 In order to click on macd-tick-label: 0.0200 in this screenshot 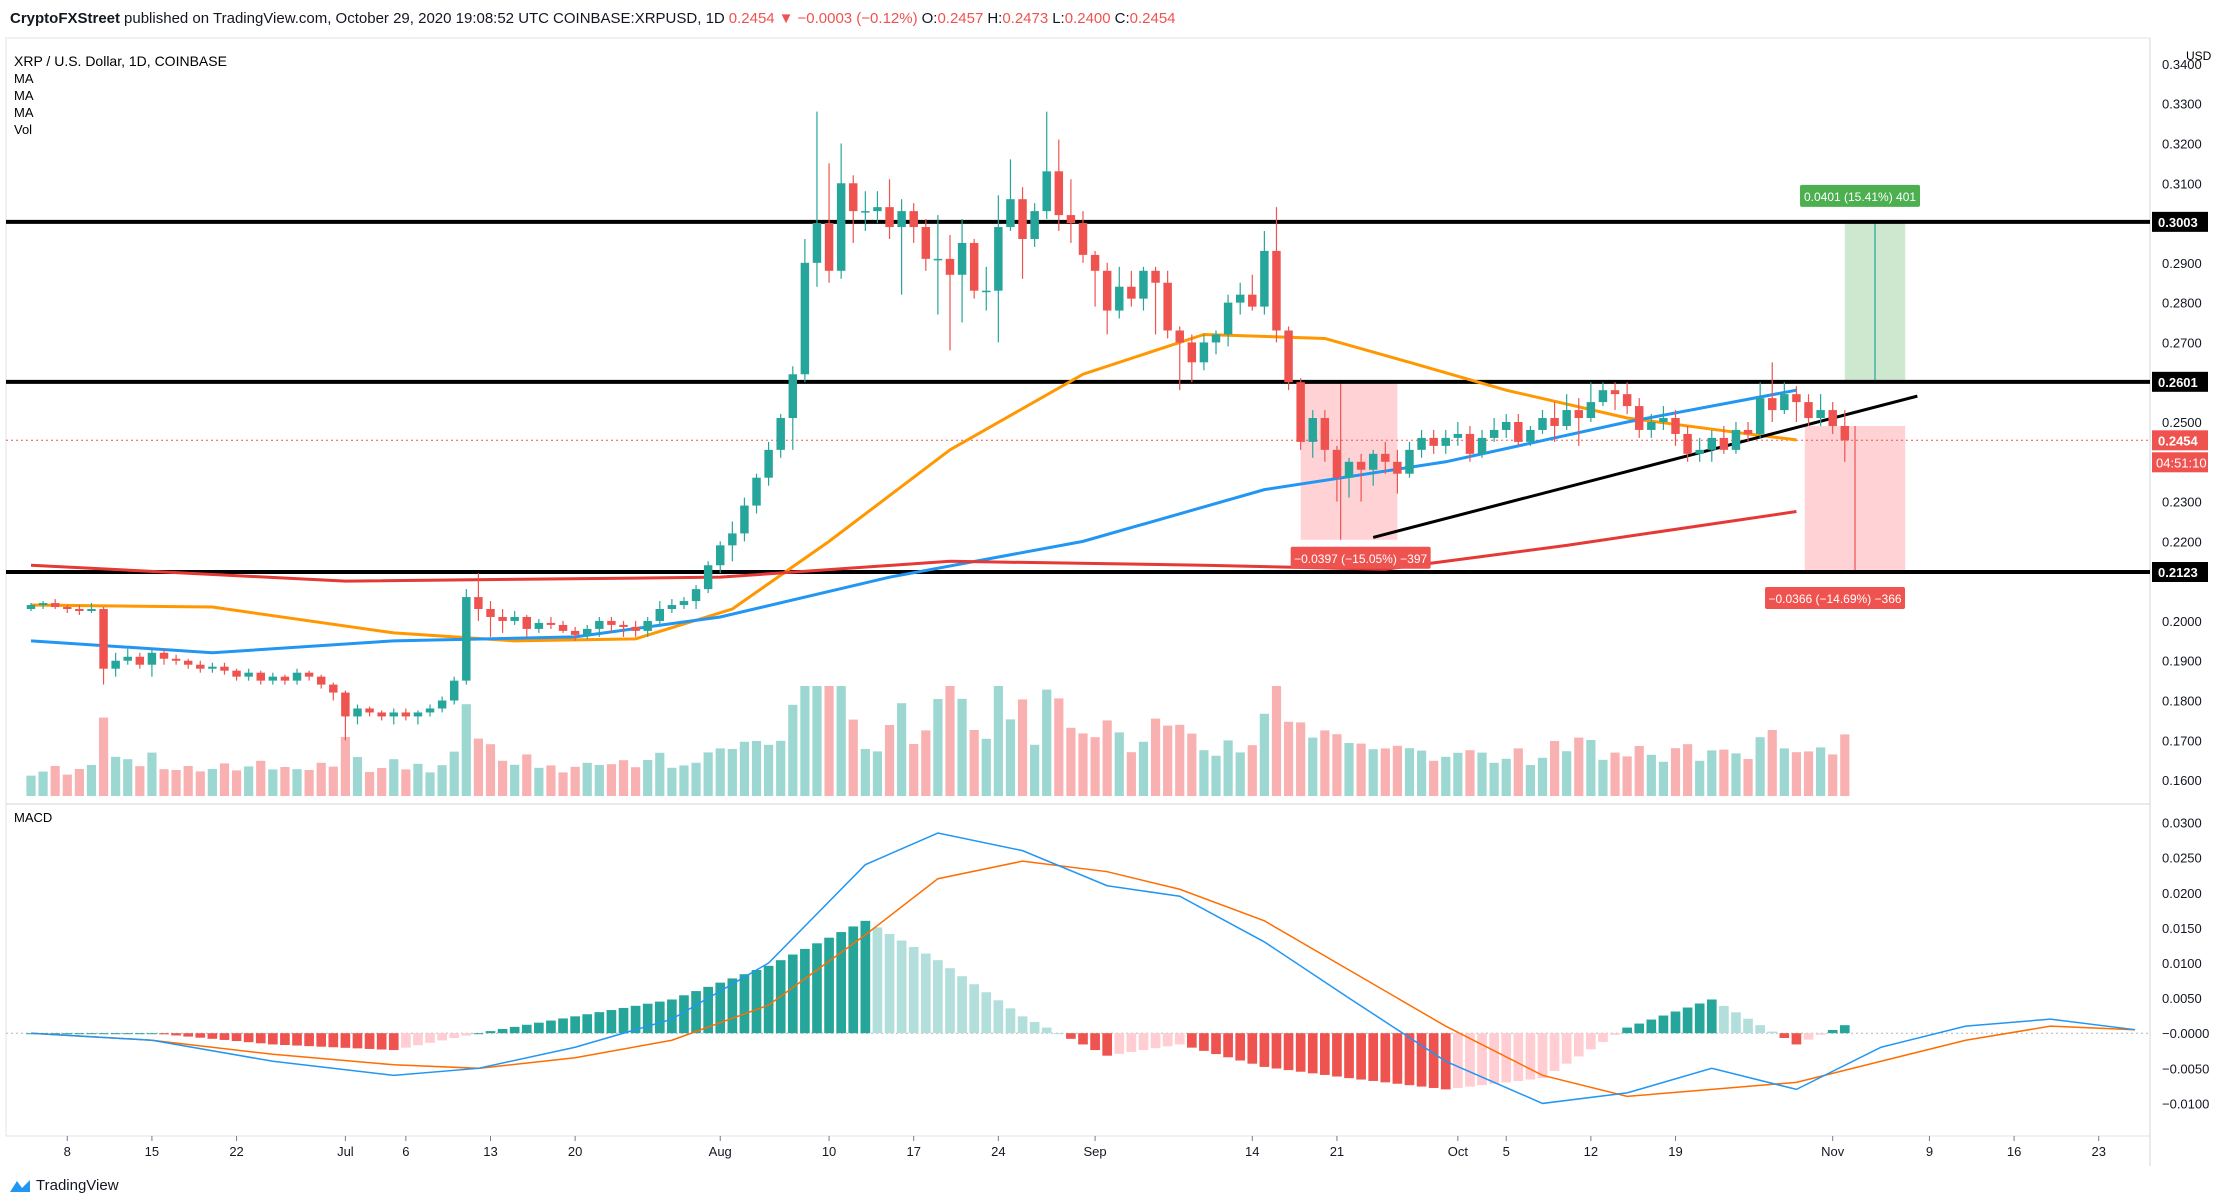, I will do `click(2182, 893)`.